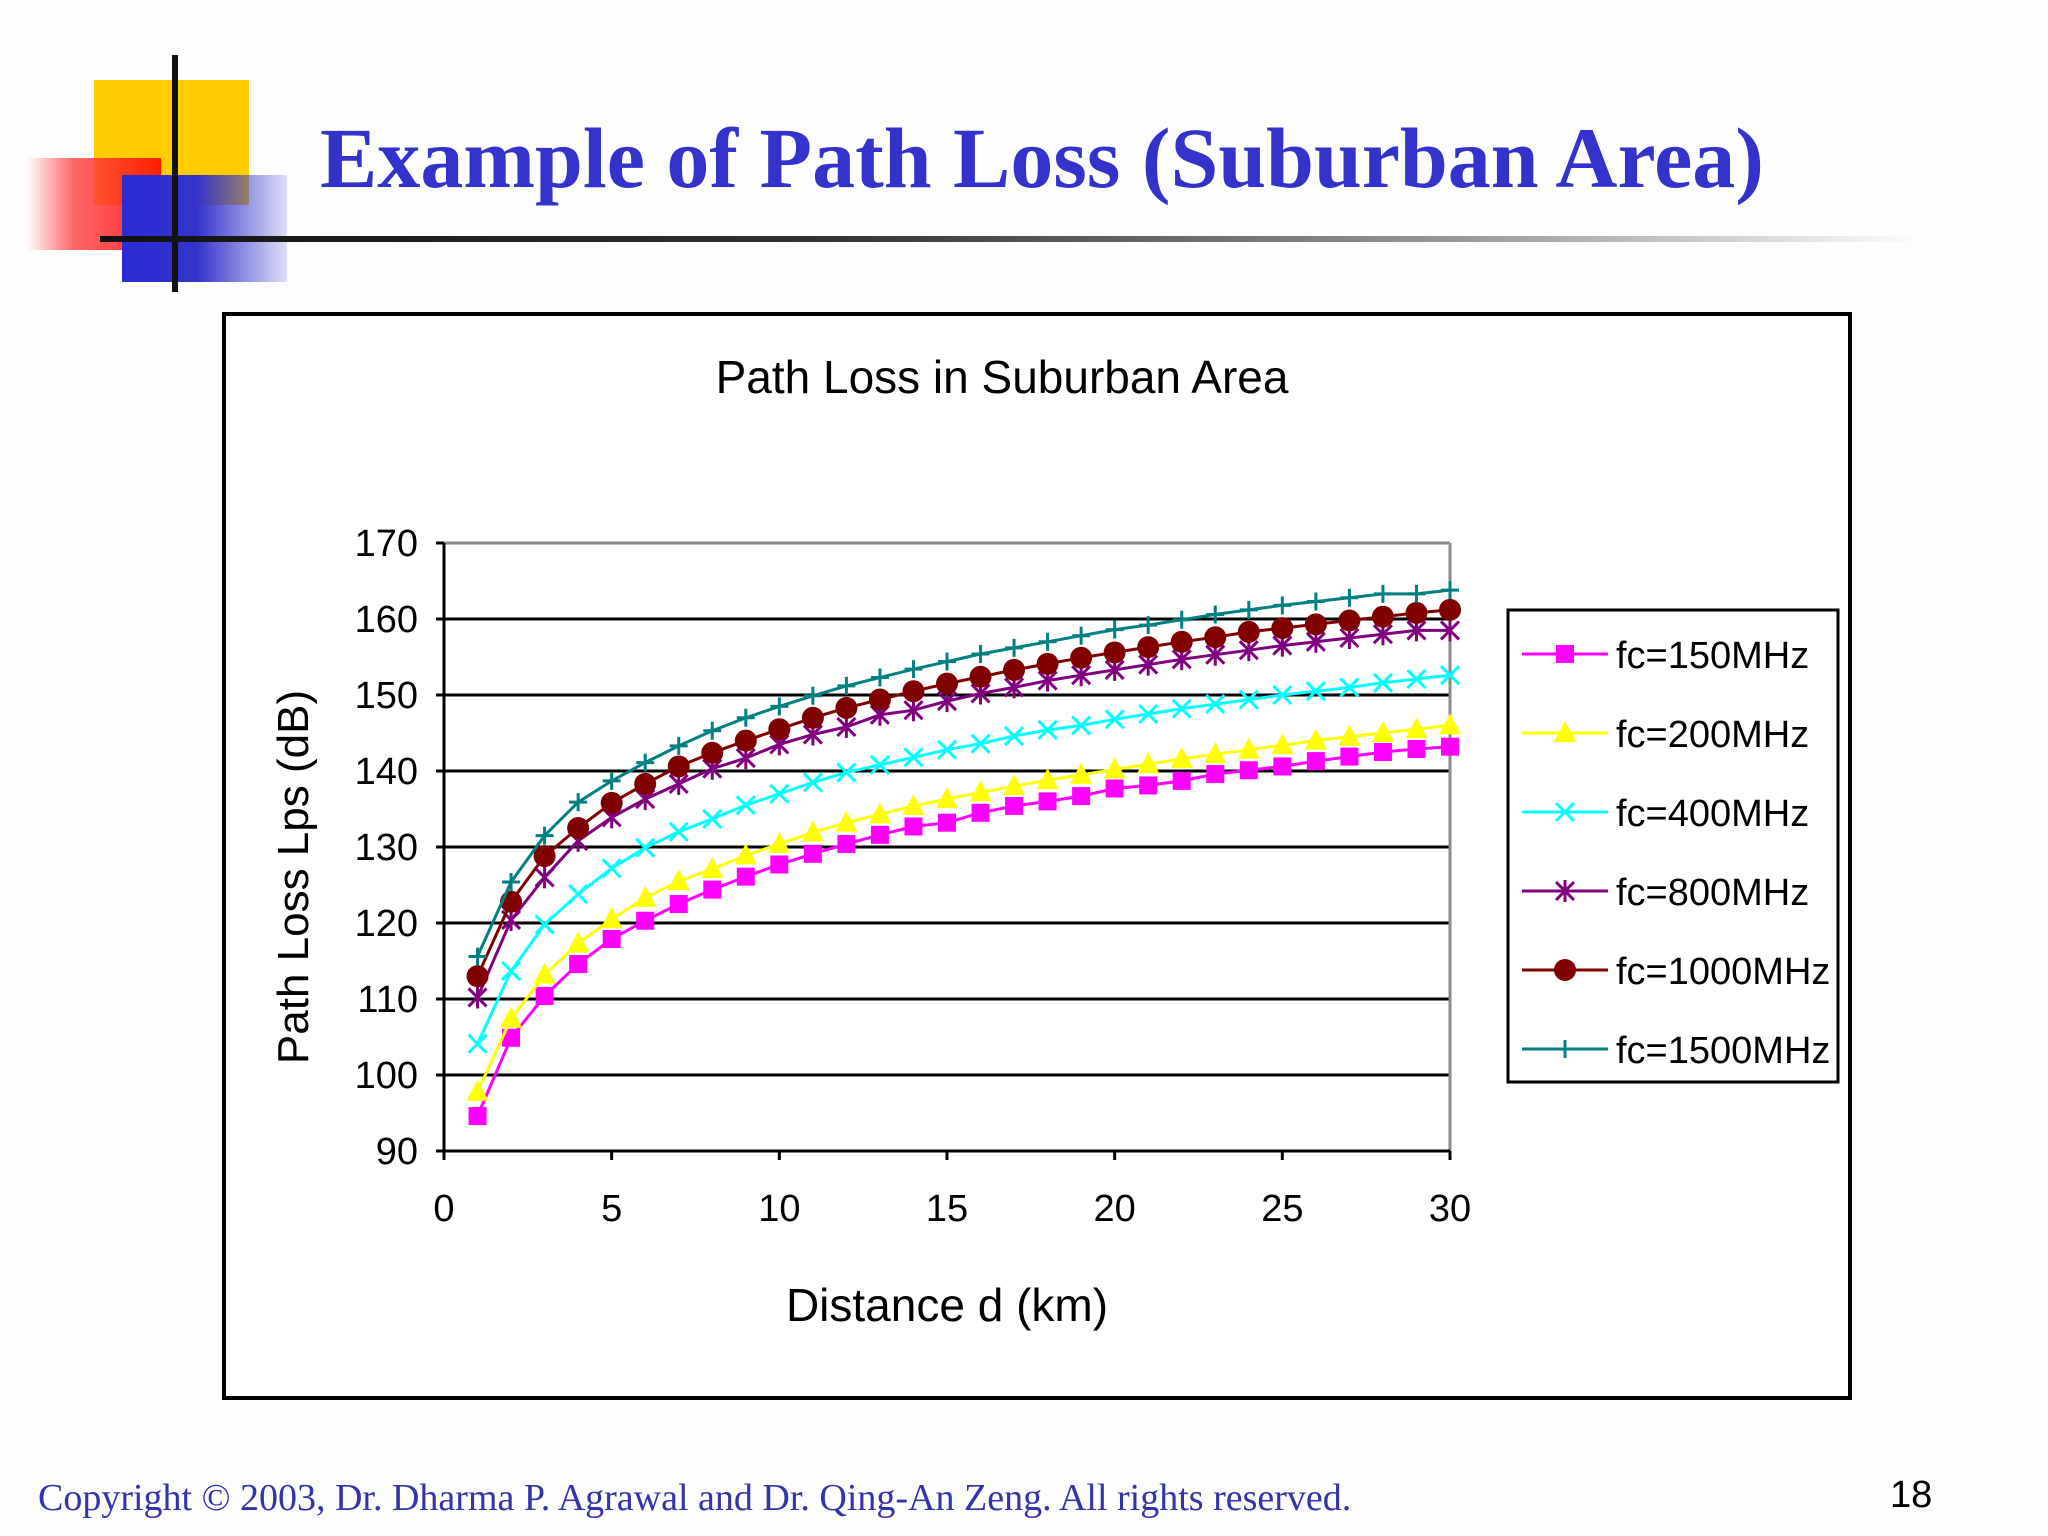  I want to click on slide-title: Example of Path Loss (Suburban Area), so click(1042, 158).